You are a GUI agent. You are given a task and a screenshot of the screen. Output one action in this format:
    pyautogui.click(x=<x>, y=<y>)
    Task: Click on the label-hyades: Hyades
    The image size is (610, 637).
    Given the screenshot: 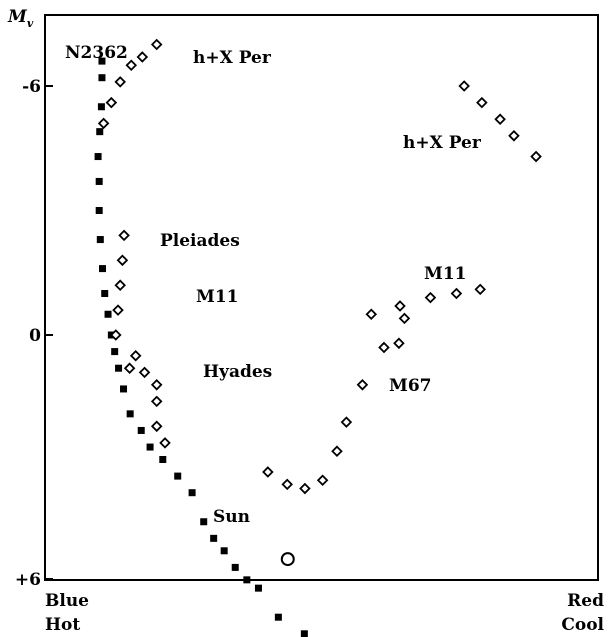 What is the action you would take?
    pyautogui.click(x=237, y=372)
    